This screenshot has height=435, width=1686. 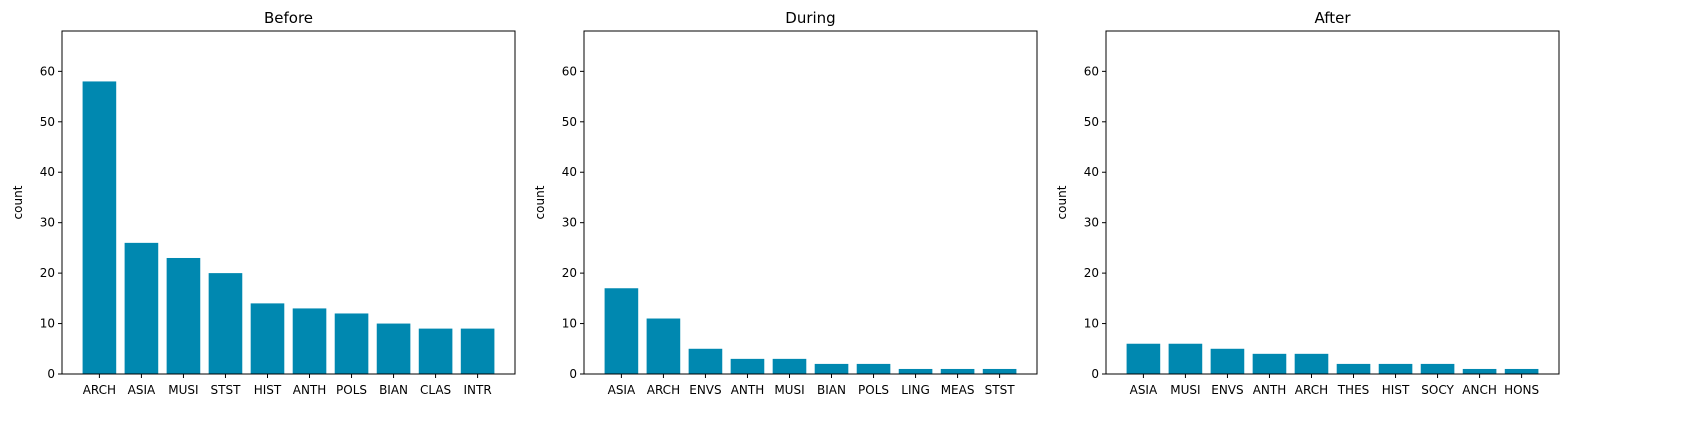 What do you see at coordinates (478, 390) in the screenshot?
I see `x-tick-label: INTR` at bounding box center [478, 390].